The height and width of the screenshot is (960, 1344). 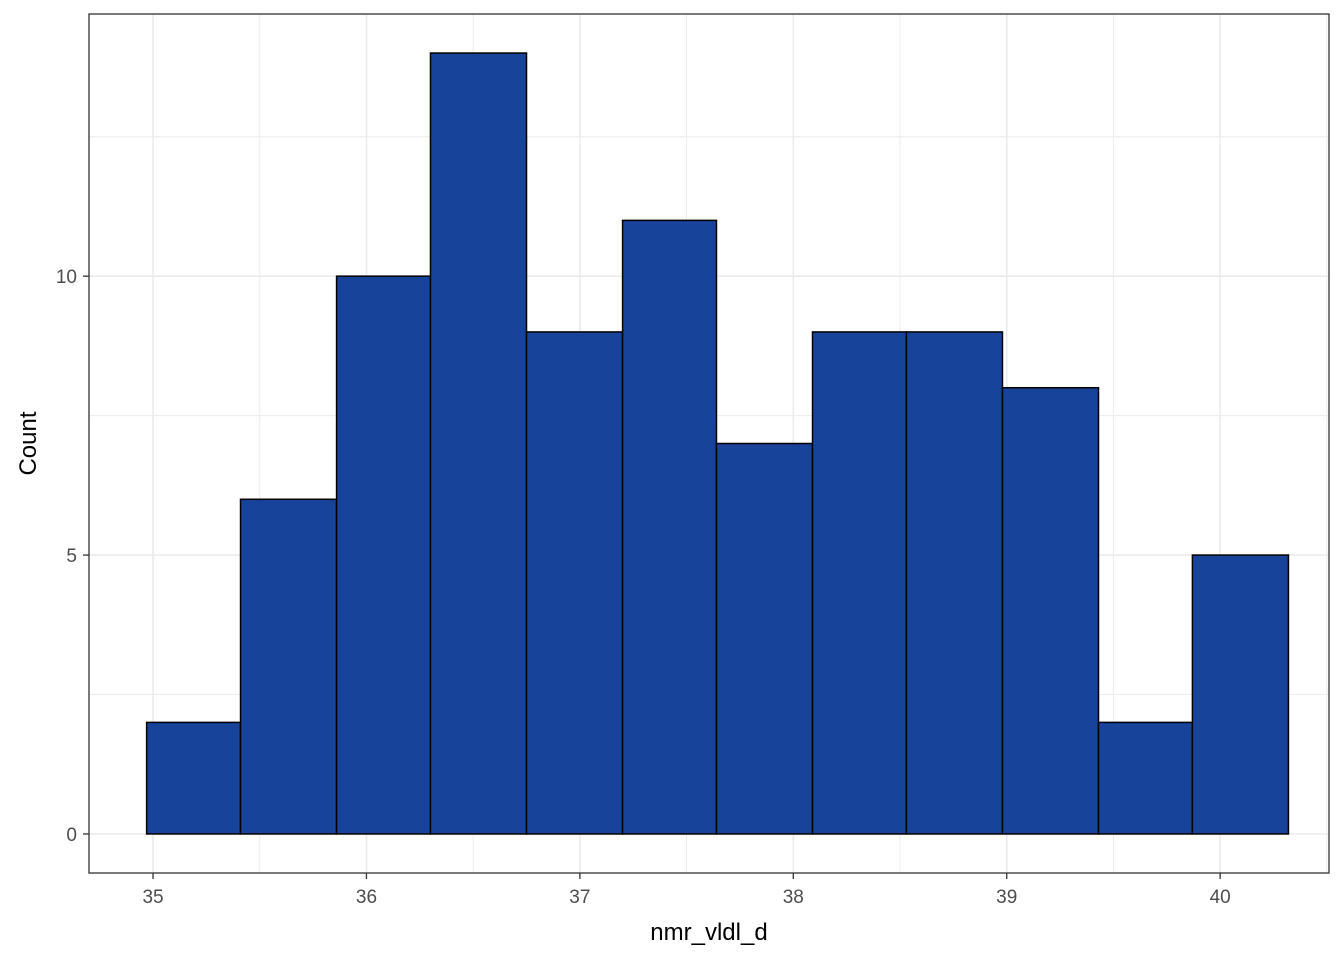 I want to click on x-tick-label: 36, so click(x=366, y=897).